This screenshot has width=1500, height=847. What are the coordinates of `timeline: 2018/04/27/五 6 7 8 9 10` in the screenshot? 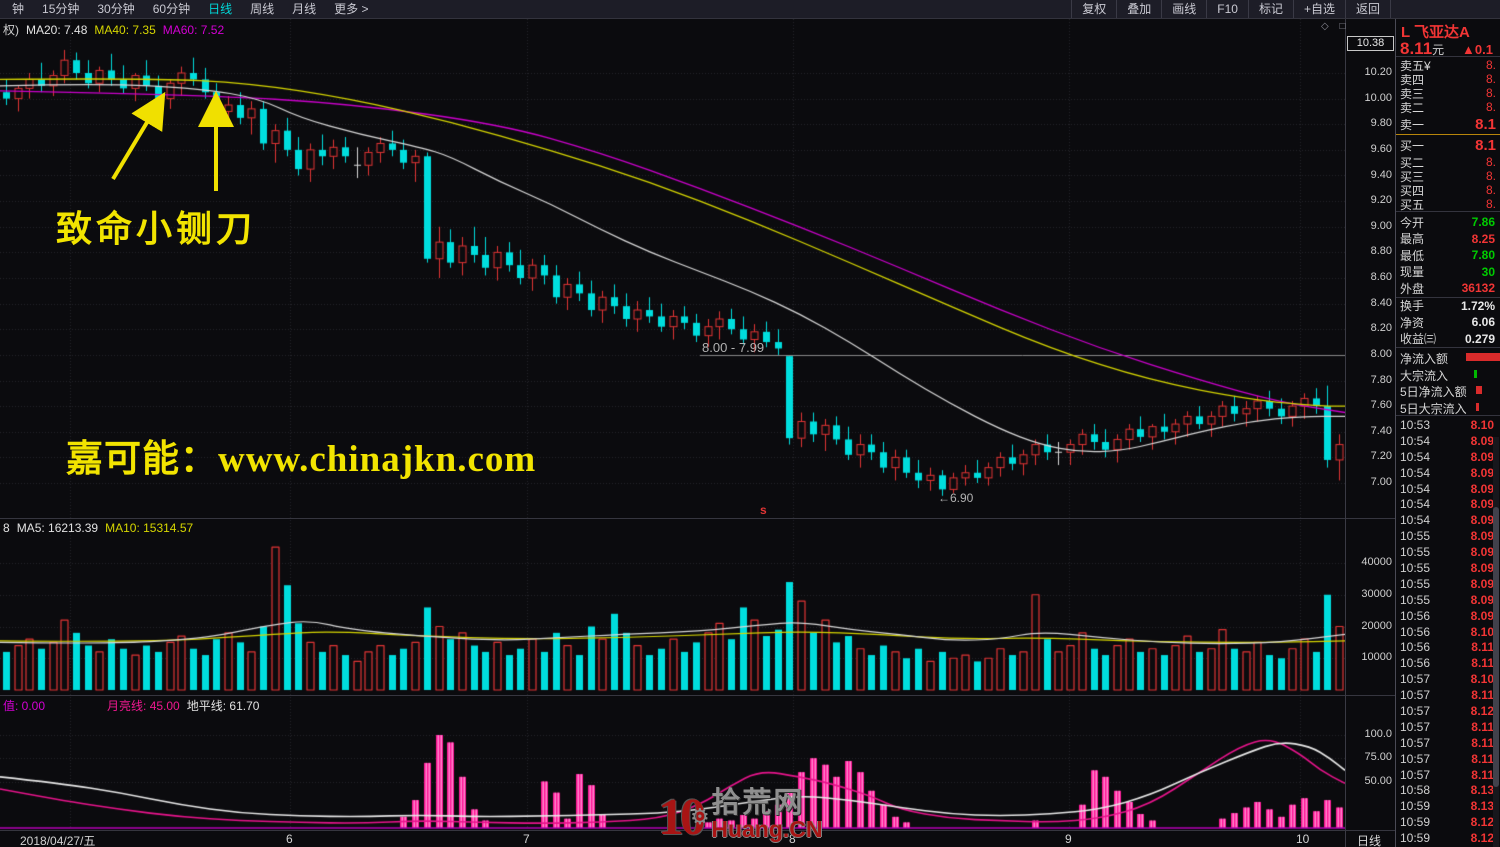 It's located at (698, 838).